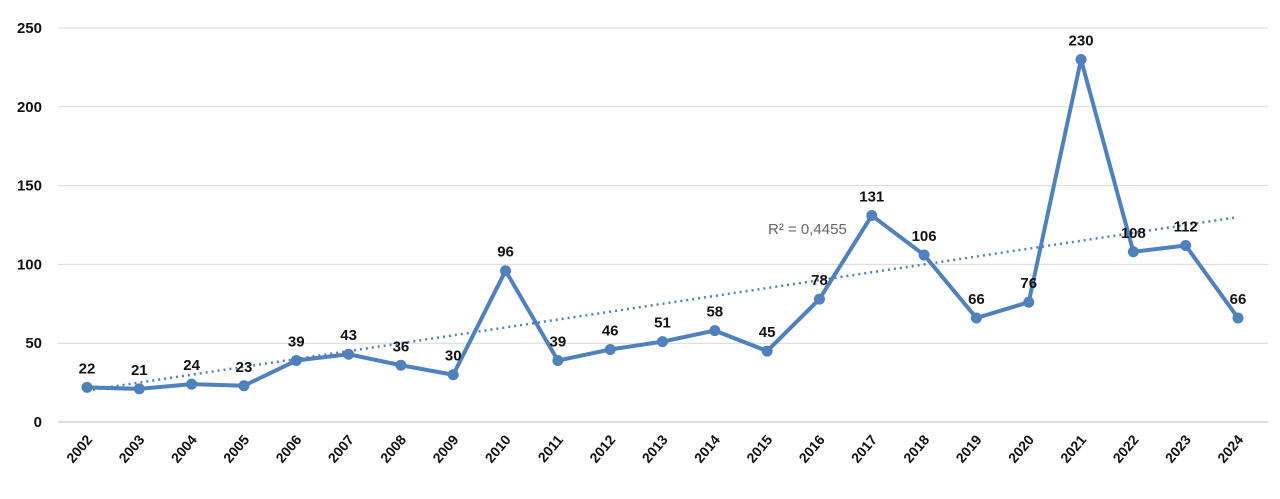 This screenshot has width=1280, height=499. Describe the element at coordinates (29, 264) in the screenshot. I see `y-tick-label: 100` at that location.